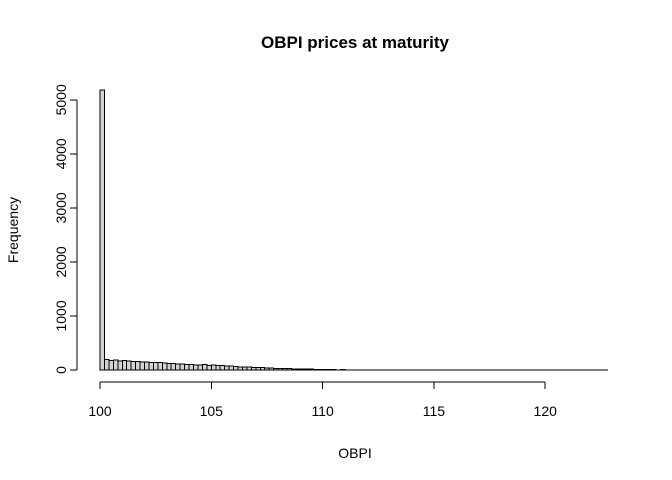  I want to click on y-tick-label: 3000, so click(61, 207).